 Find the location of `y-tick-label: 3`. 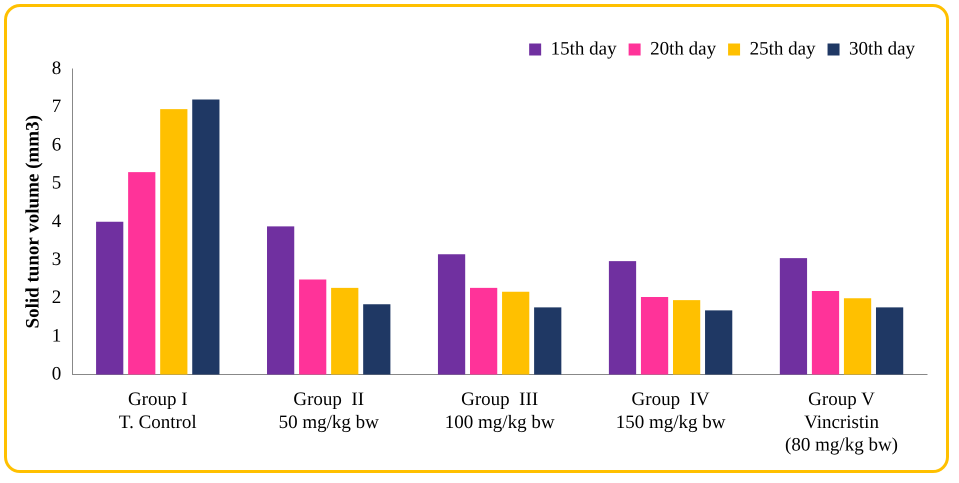

y-tick-label: 3 is located at coordinates (57, 259).